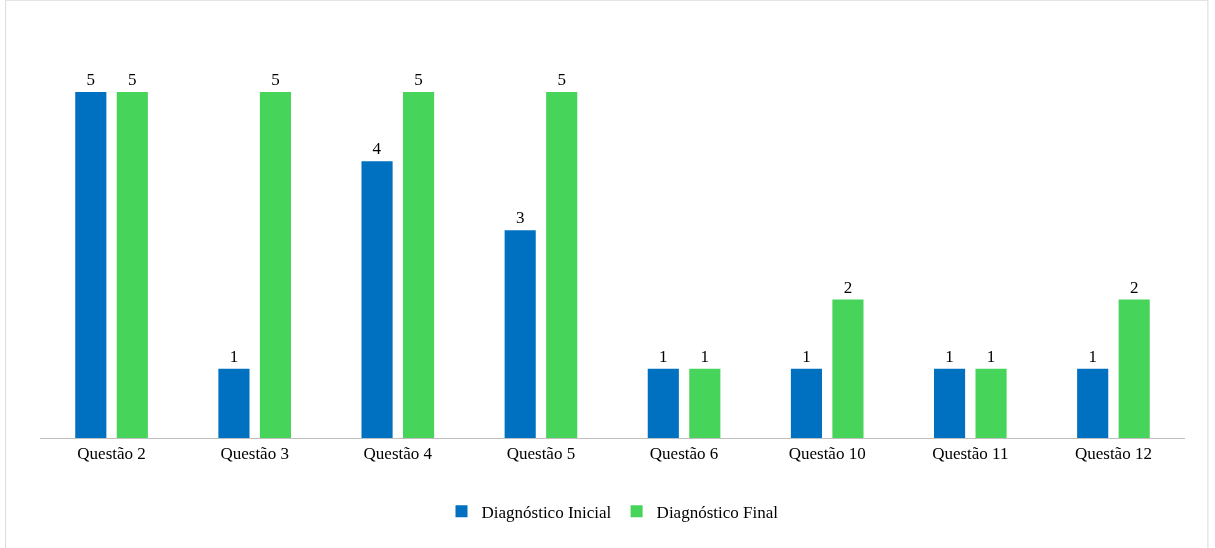  I want to click on x-tick-label: Questão 2, so click(111, 454).